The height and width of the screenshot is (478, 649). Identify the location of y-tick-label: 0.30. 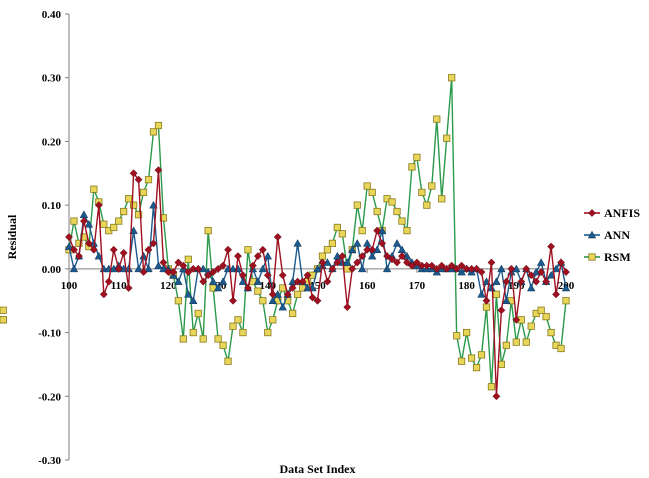
(52, 79).